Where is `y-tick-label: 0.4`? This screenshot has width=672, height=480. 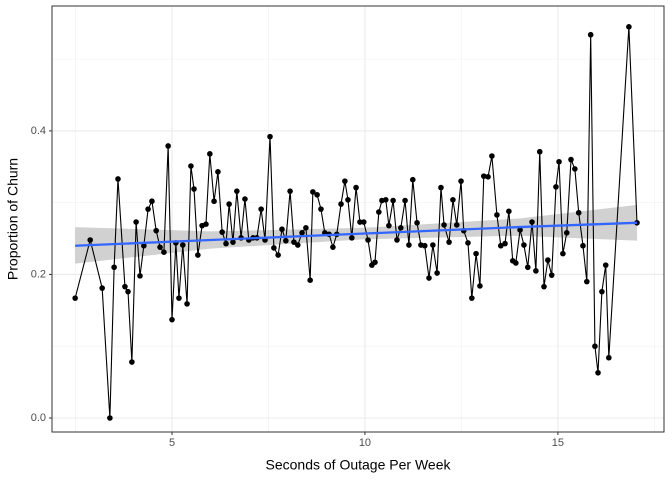
y-tick-label: 0.4 is located at coordinates (38, 131).